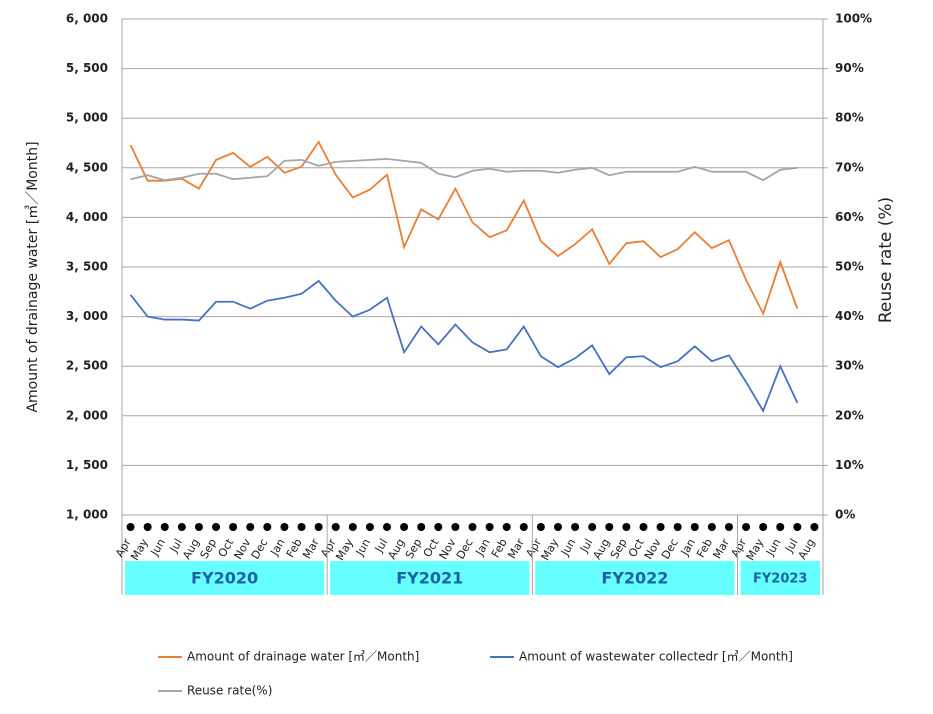 The height and width of the screenshot is (714, 933). I want to click on y-tick-label: 1, 000, so click(87, 515).